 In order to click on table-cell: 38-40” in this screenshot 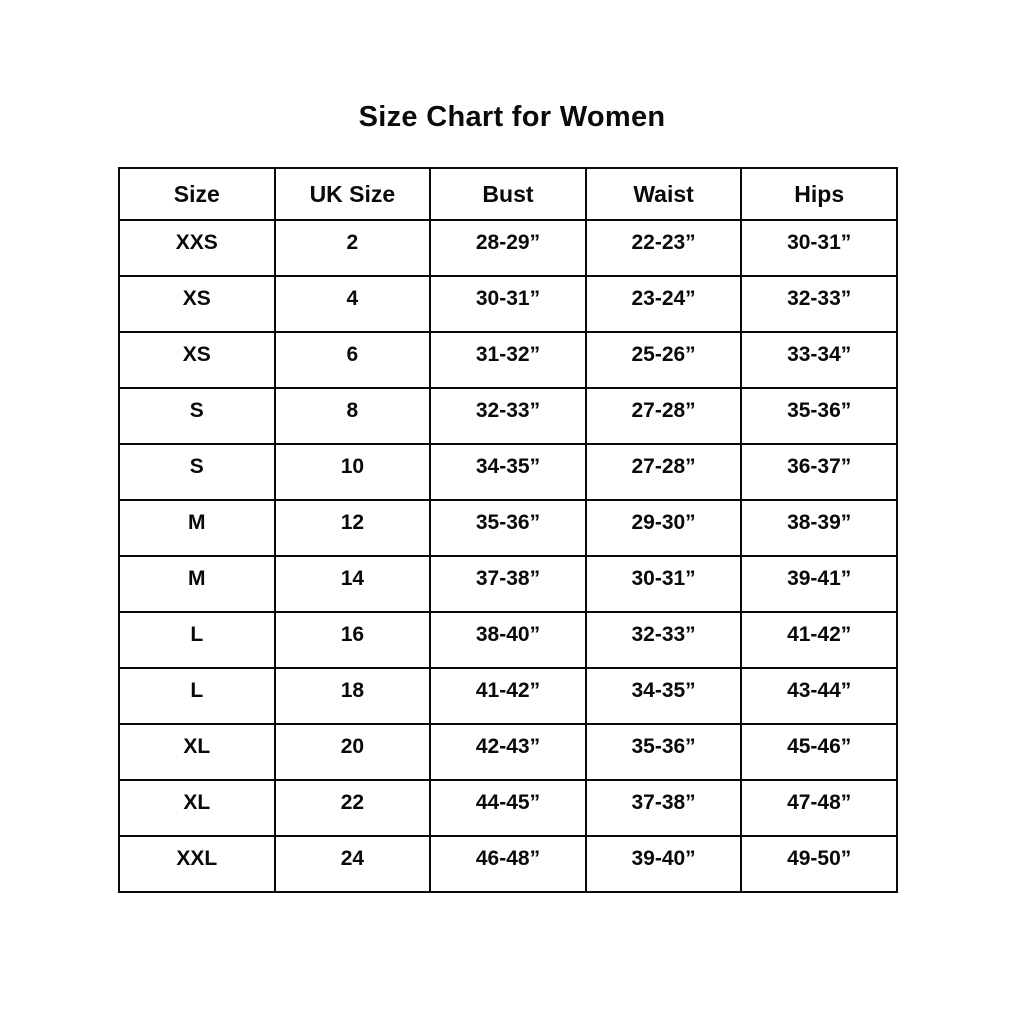, I will do `click(508, 640)`.